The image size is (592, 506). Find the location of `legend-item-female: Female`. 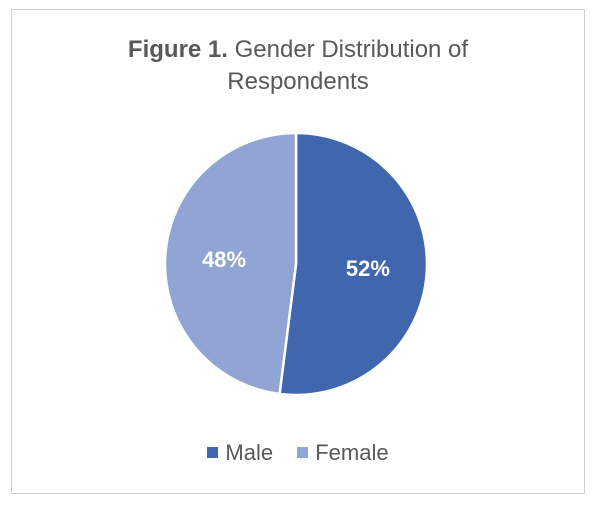

legend-item-female: Female is located at coordinates (343, 452).